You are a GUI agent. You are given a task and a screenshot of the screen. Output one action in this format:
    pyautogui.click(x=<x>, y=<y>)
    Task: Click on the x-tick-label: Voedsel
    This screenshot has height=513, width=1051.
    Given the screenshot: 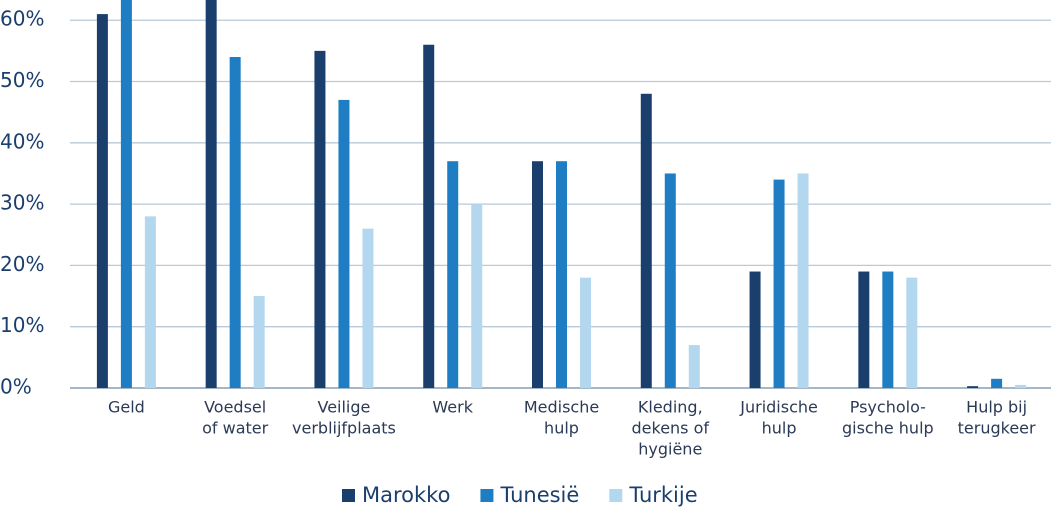 What is the action you would take?
    pyautogui.click(x=235, y=407)
    